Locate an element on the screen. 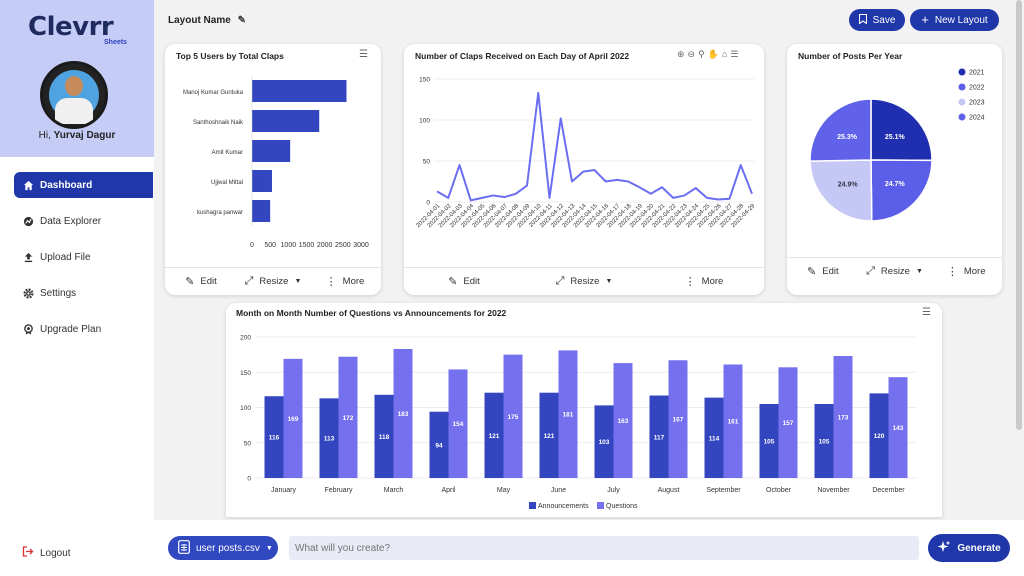 The width and height of the screenshot is (1024, 576). upload-icon is located at coordinates (28, 257).